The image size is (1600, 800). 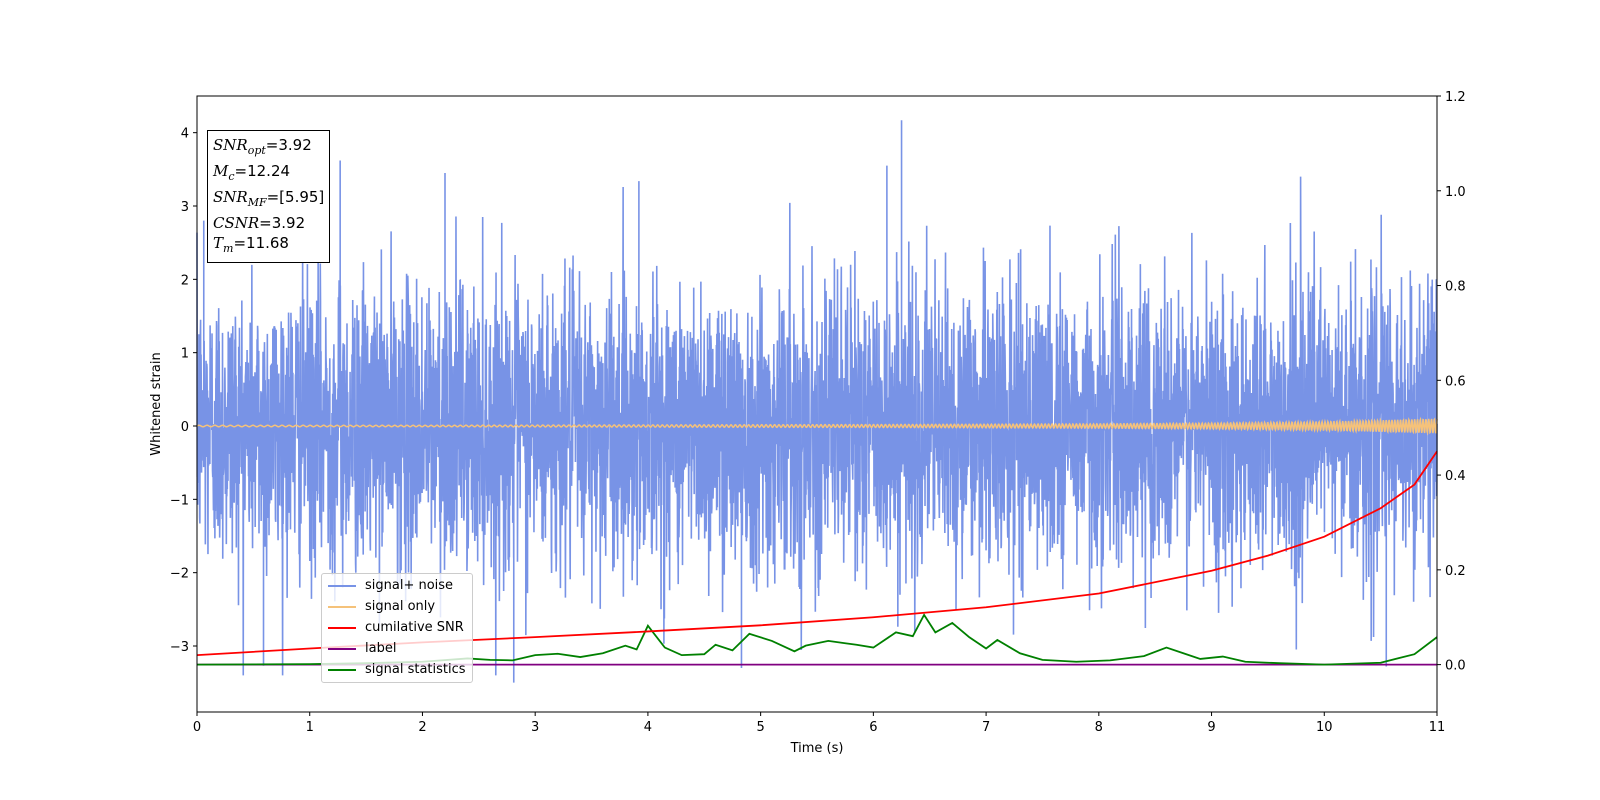 What do you see at coordinates (414, 627) in the screenshot?
I see `legend-label: cumilative SNR` at bounding box center [414, 627].